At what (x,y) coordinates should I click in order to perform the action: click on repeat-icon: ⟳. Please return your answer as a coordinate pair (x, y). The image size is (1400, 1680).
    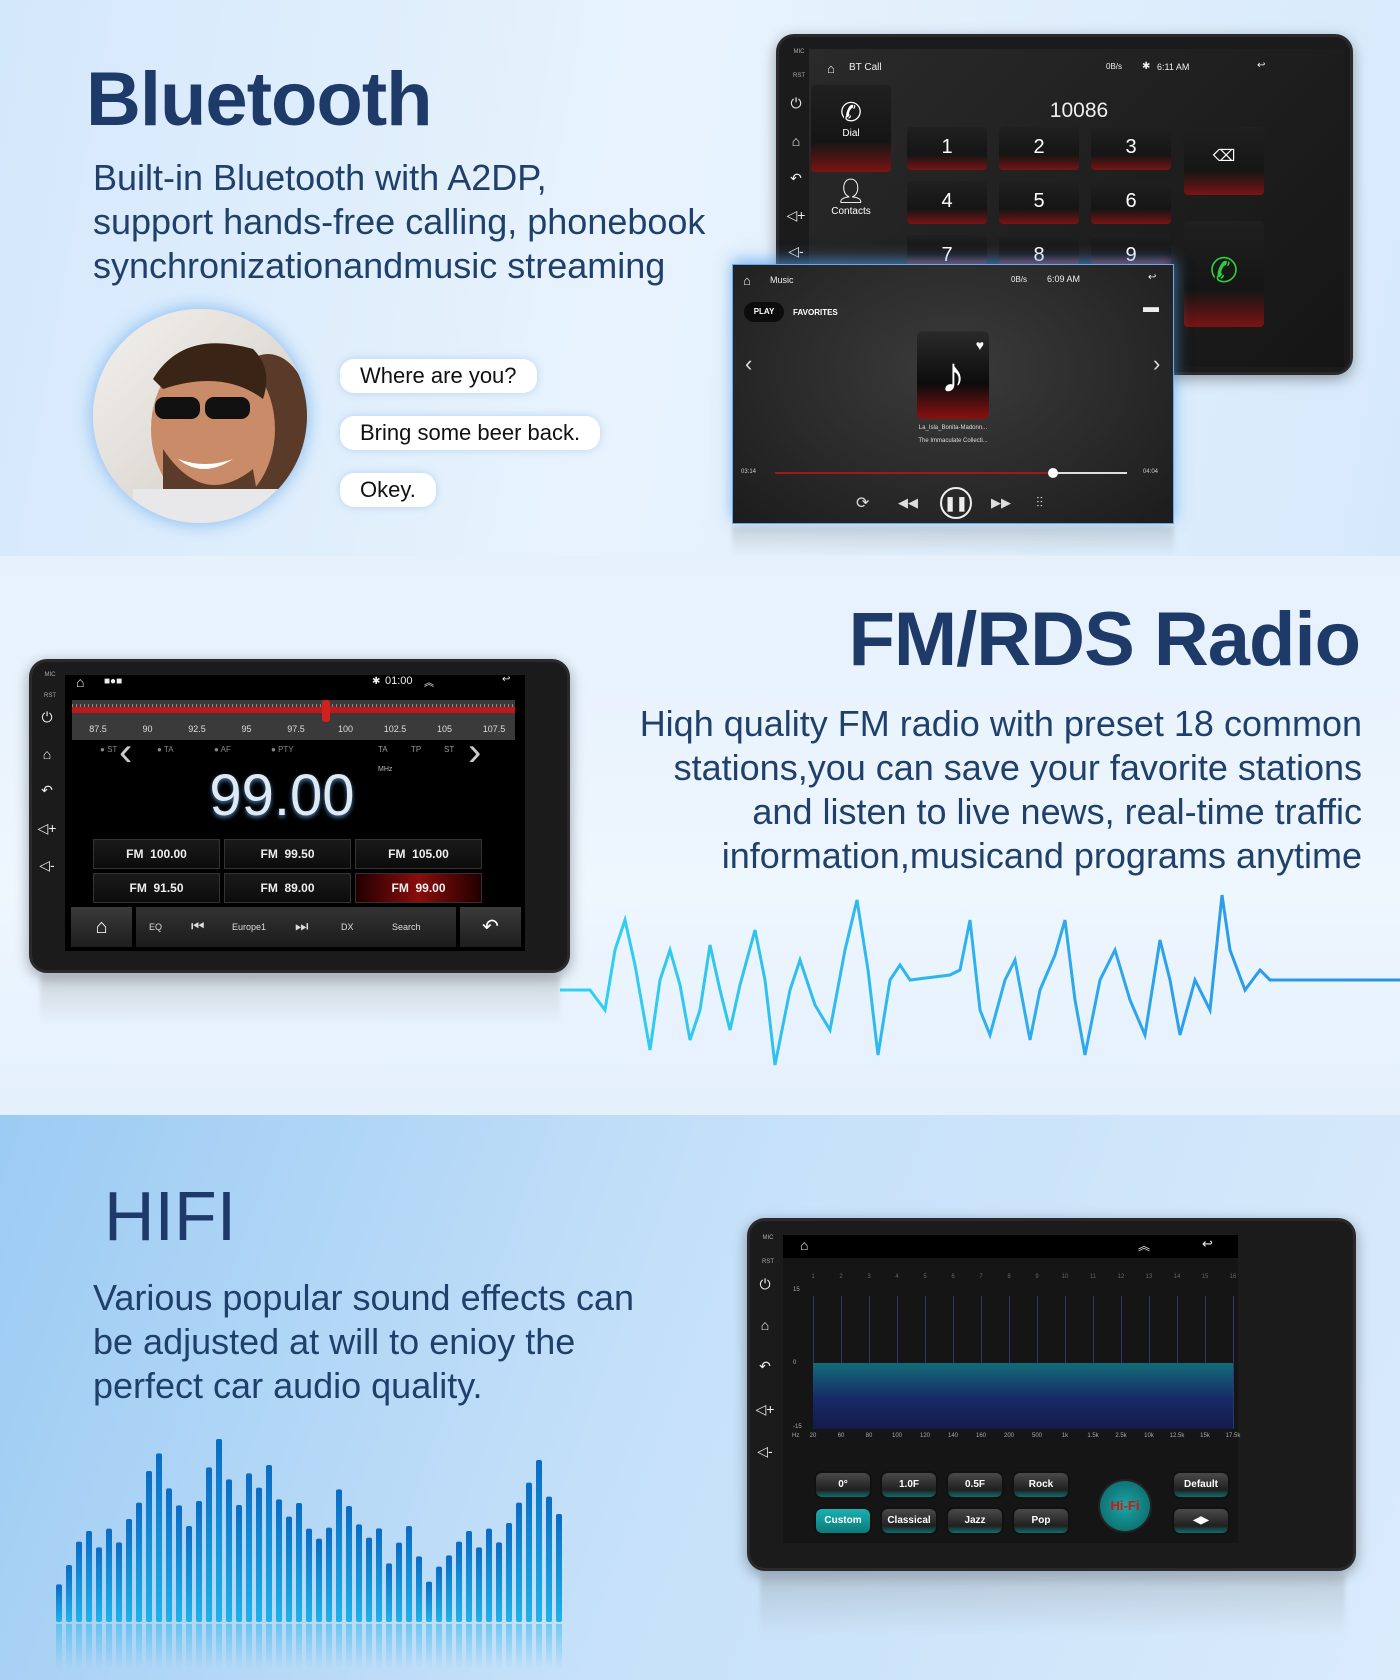
    Looking at the image, I should click on (863, 503).